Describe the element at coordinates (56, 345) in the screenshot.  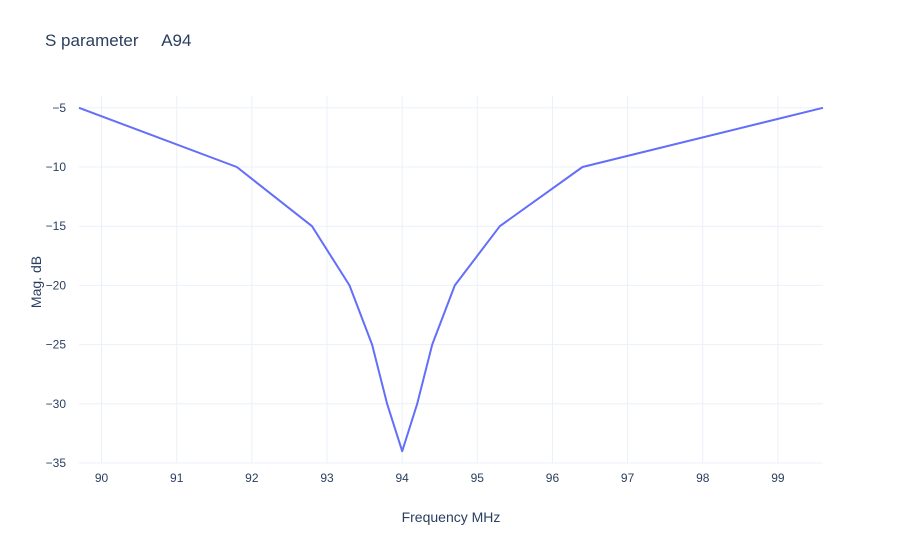
I see `y-tick-label: −25` at that location.